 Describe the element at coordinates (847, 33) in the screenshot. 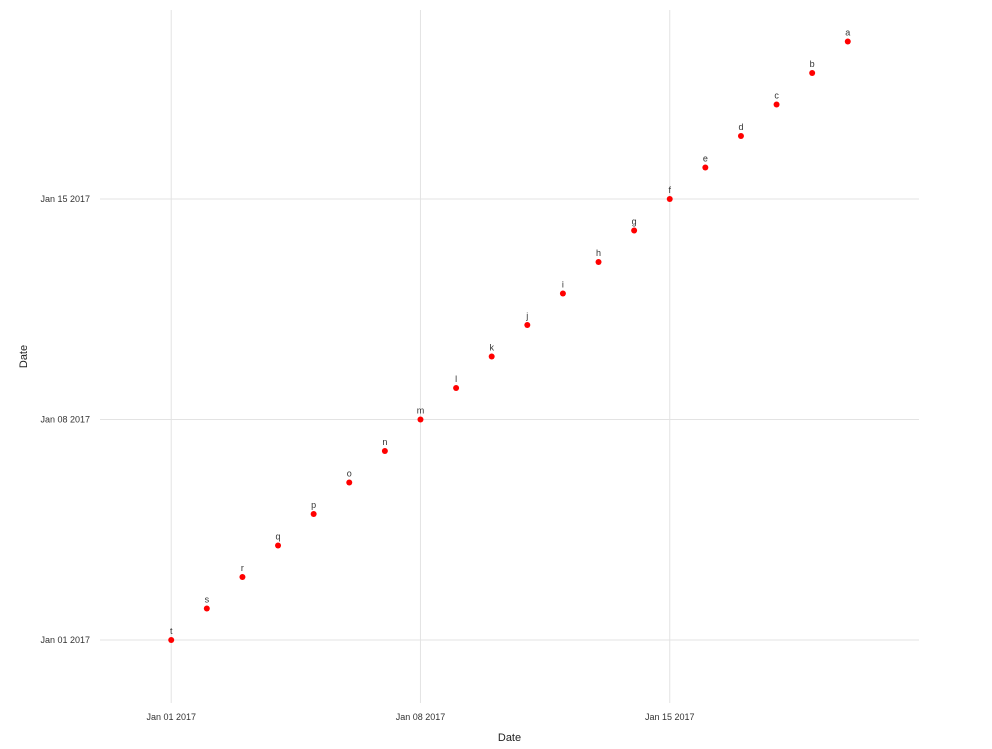

I see `point-label: a` at that location.